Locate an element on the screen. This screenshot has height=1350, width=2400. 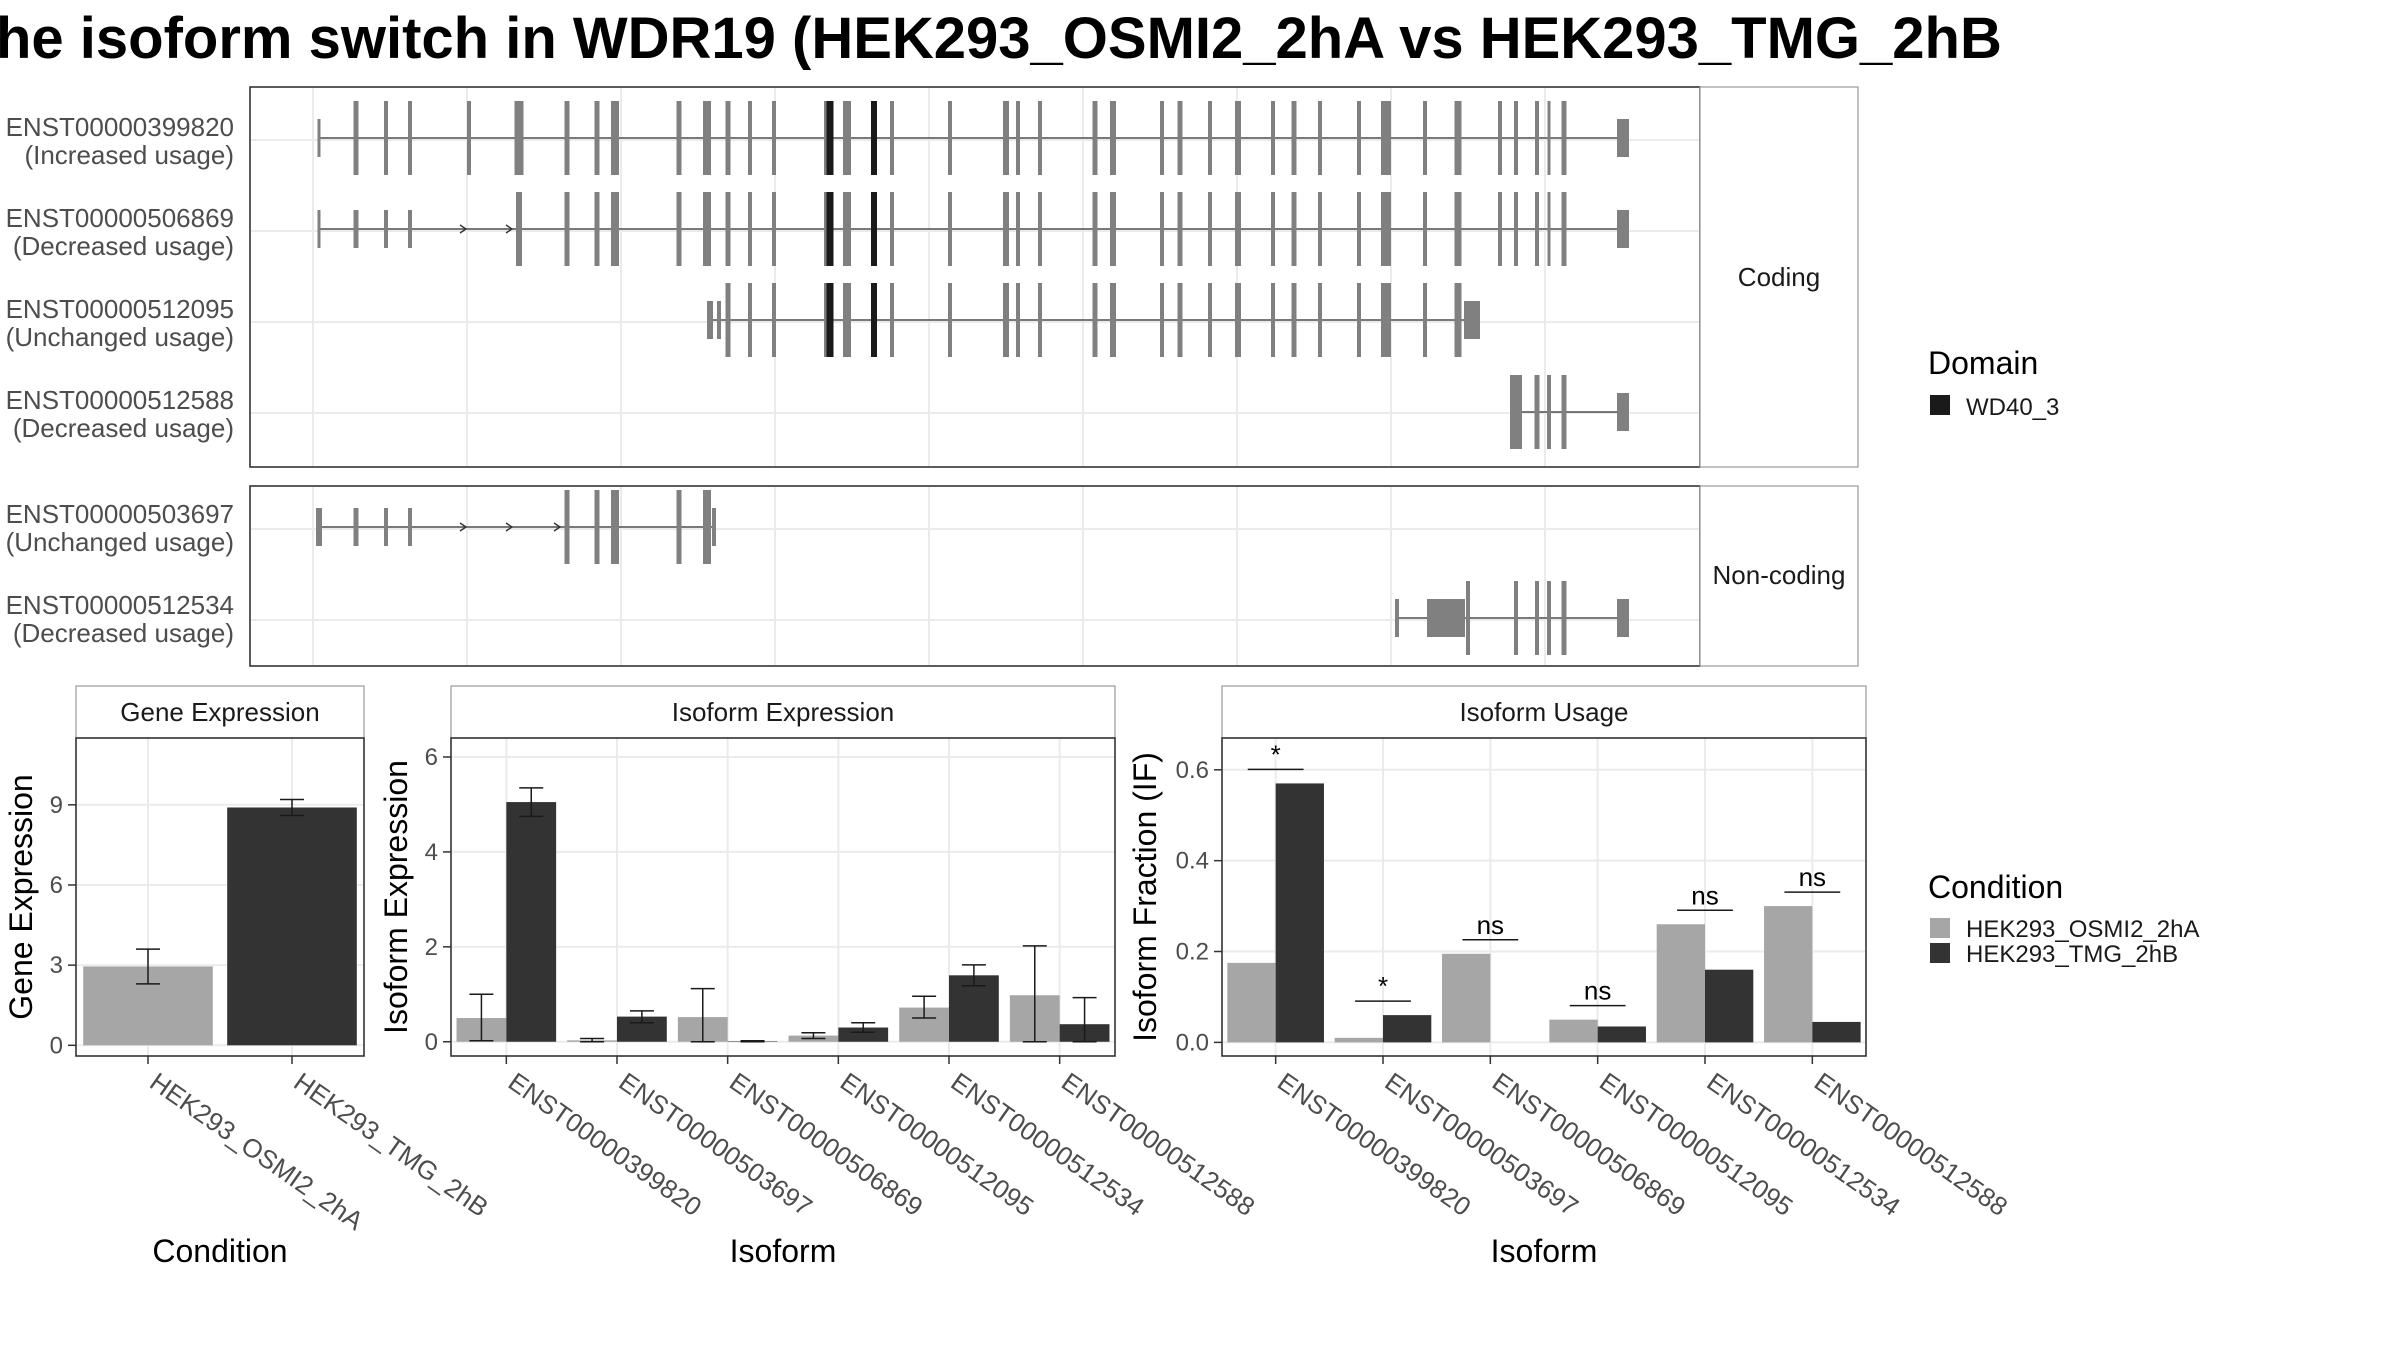
x-tick-label: ENST00000512095 is located at coordinates (1696, 1144).